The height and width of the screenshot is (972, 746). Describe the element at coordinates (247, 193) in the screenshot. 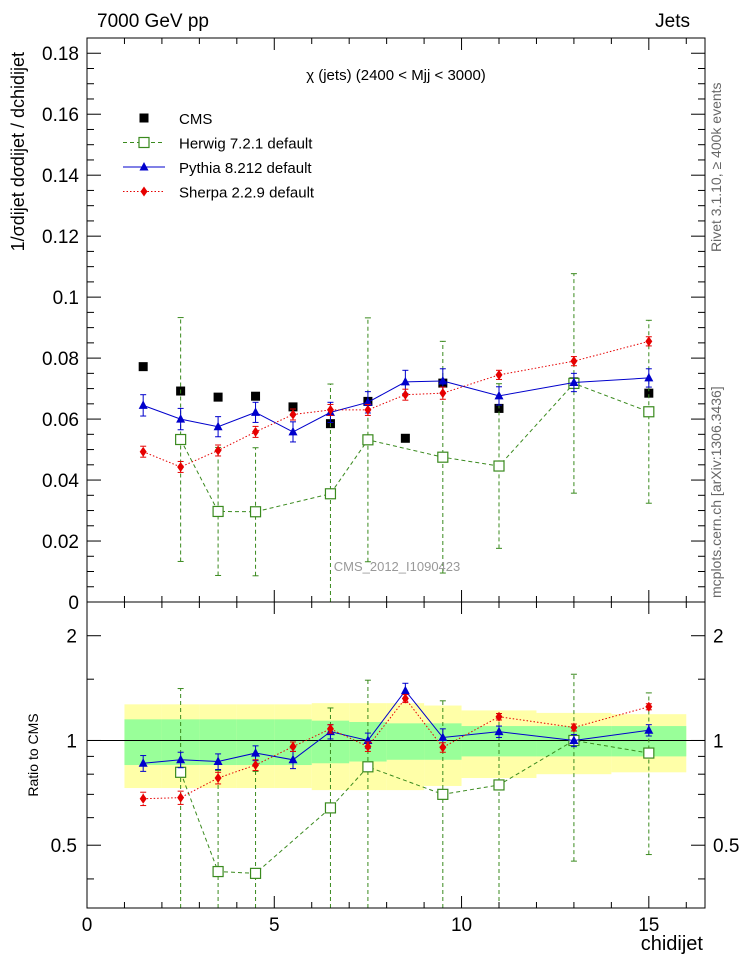

I see `legend-label: Sherpa 2.2.9 default` at that location.